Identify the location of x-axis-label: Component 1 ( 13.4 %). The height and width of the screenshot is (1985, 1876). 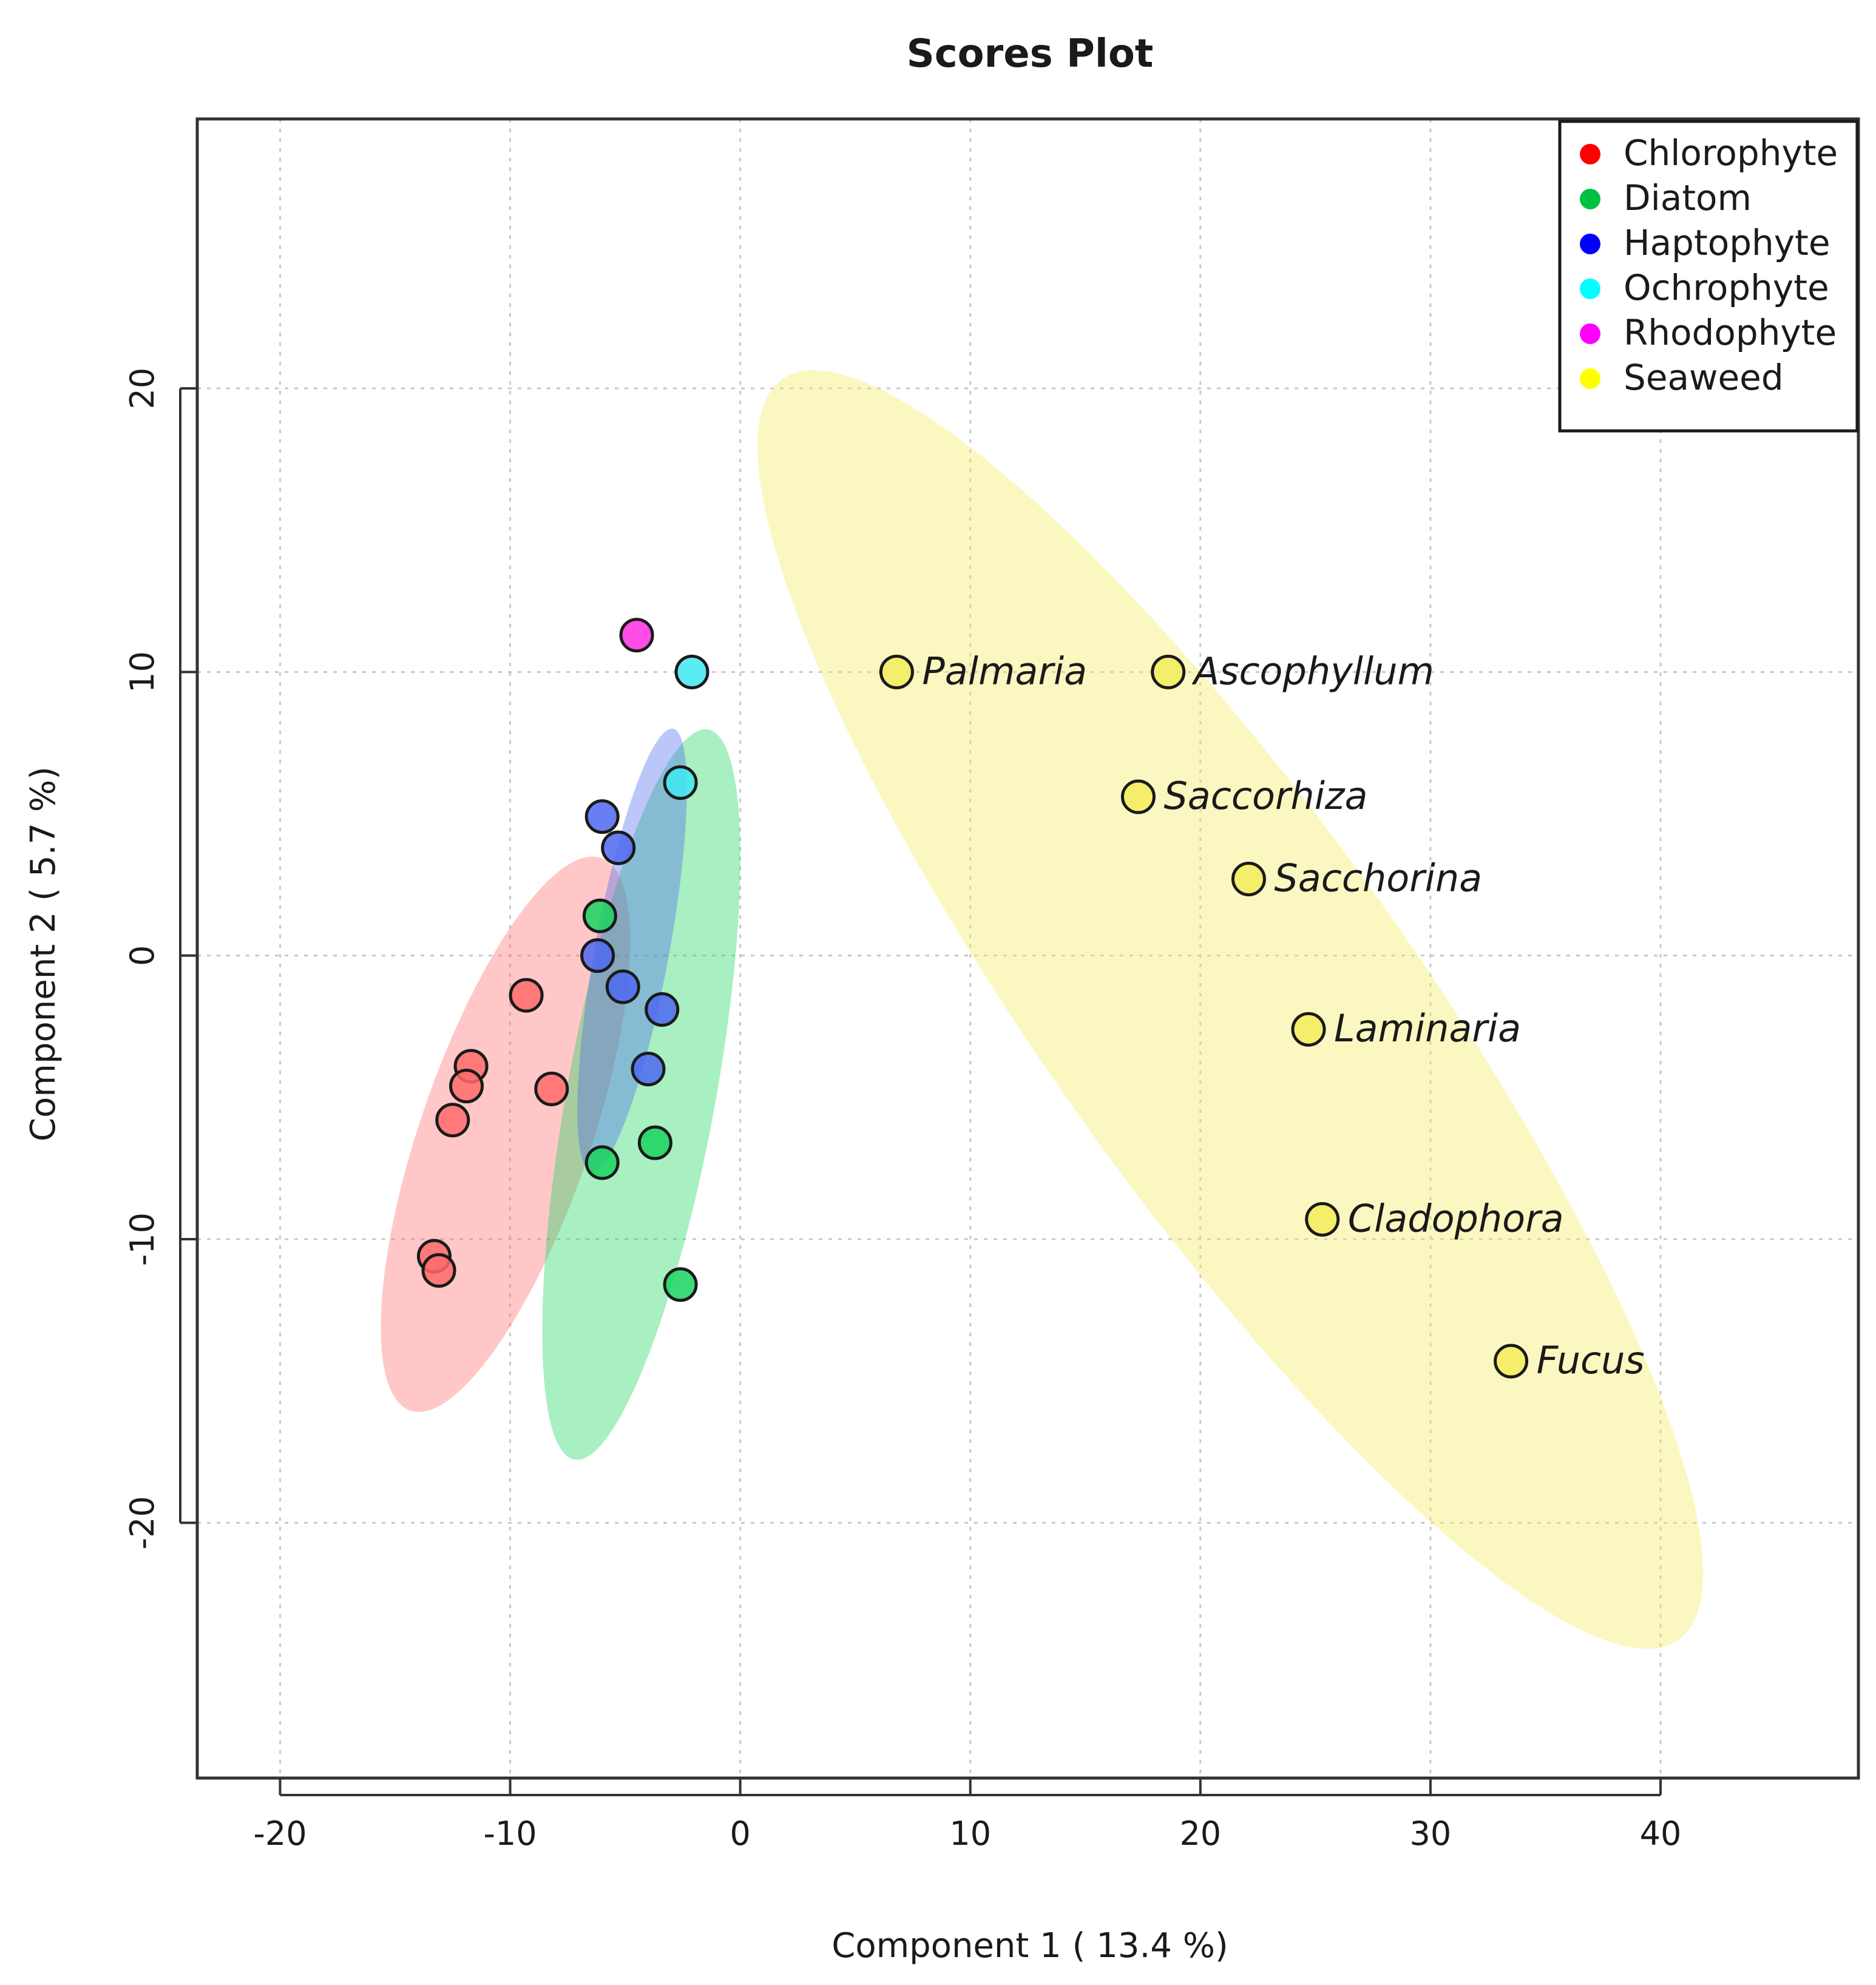
(1029, 1946).